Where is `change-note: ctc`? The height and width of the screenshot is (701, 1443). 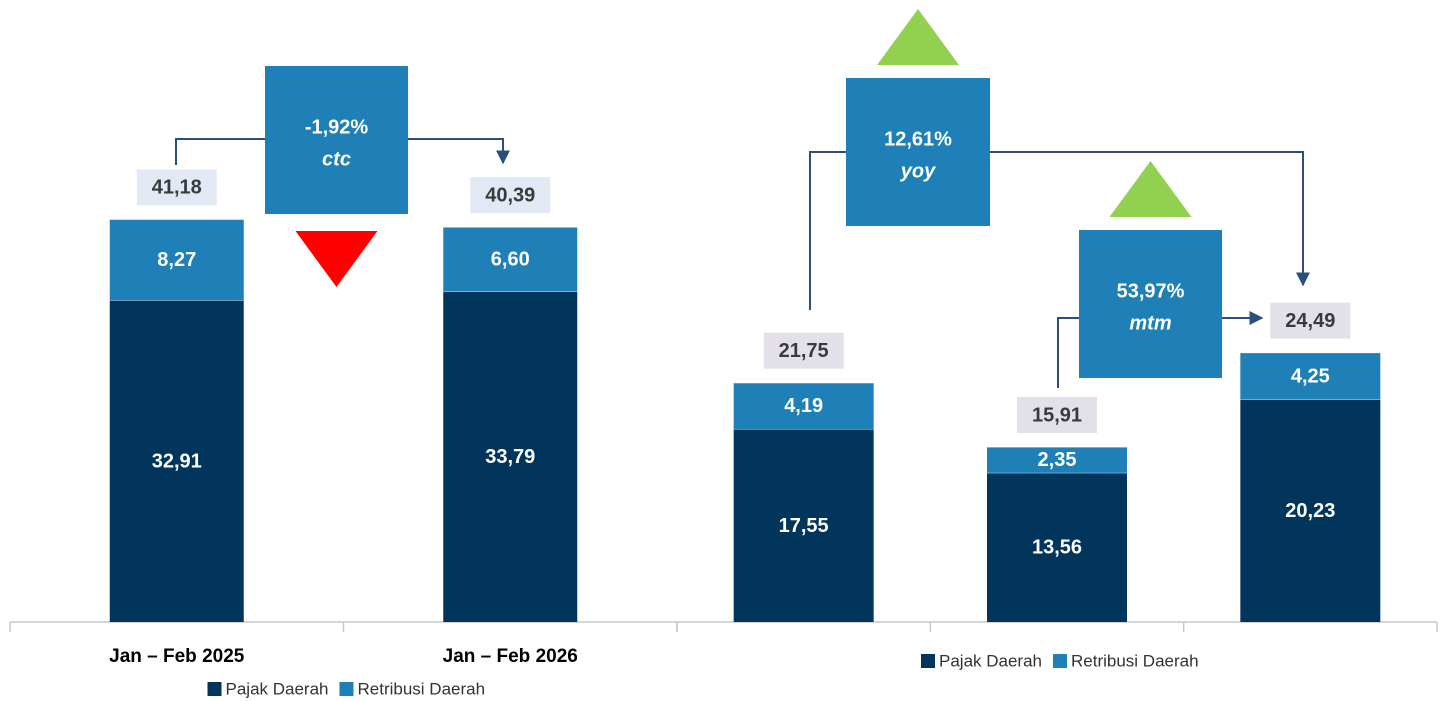
change-note: ctc is located at coordinates (336, 159).